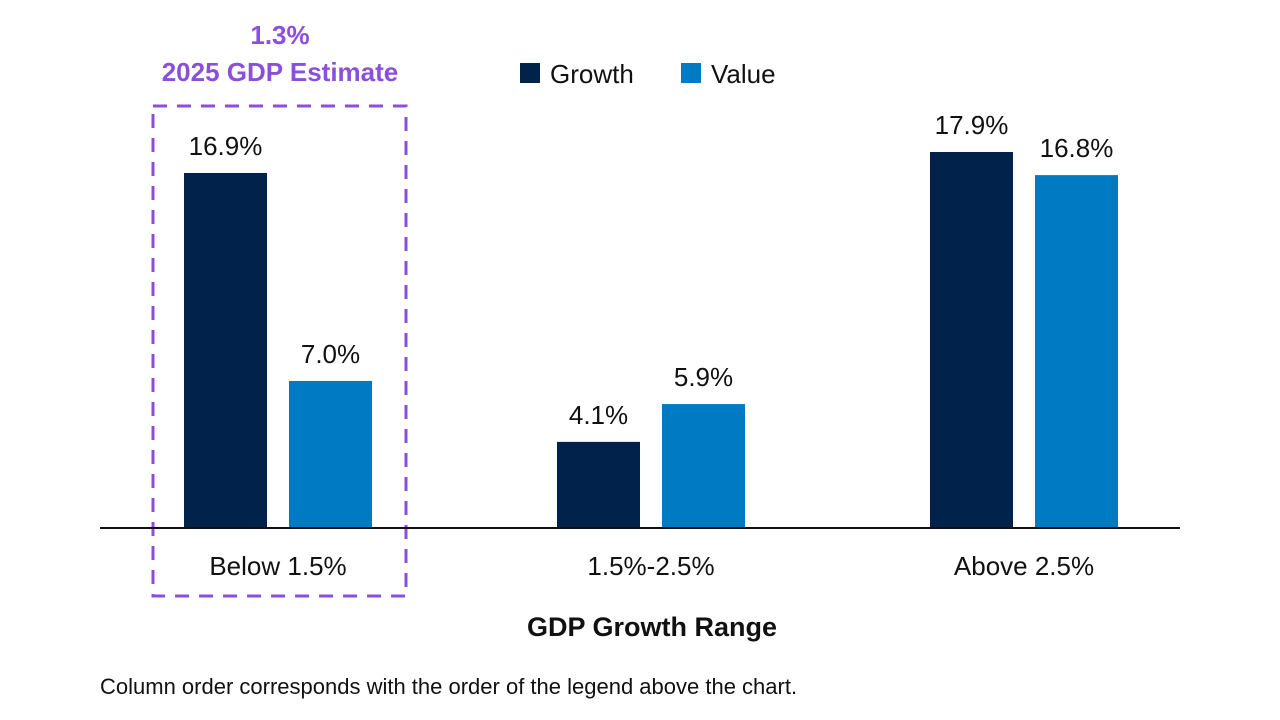 Image resolution: width=1280 pixels, height=720 pixels. I want to click on legend-label-value: Value, so click(743, 74).